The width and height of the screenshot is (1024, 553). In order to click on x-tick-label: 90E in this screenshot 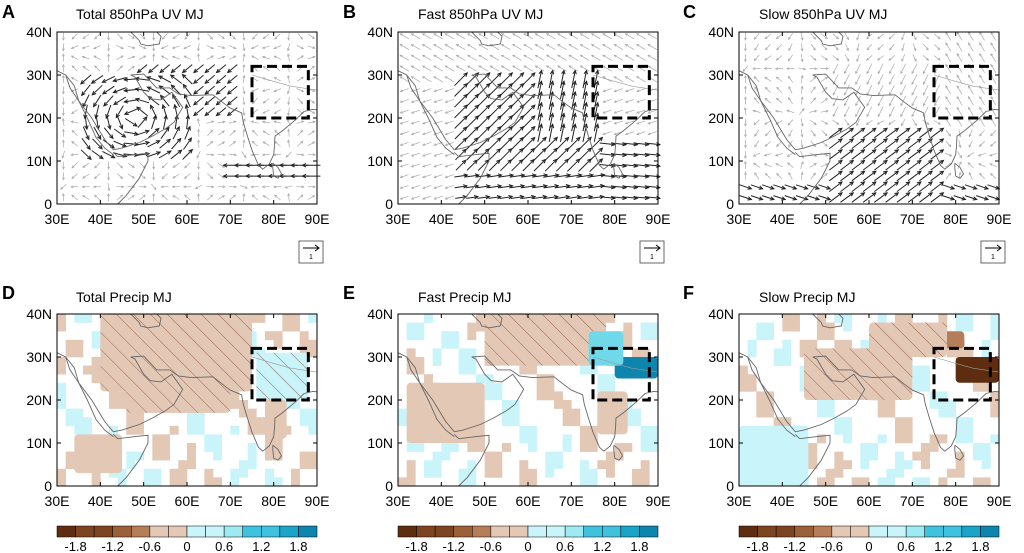, I will do `click(317, 219)`.